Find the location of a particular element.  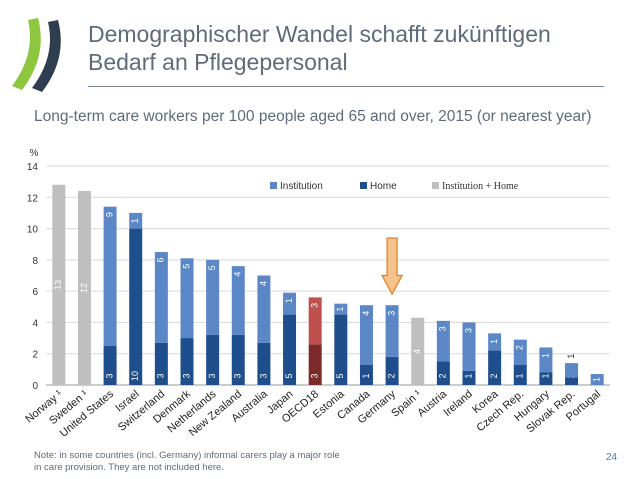

y-tick-label: 12 is located at coordinates (33, 198).